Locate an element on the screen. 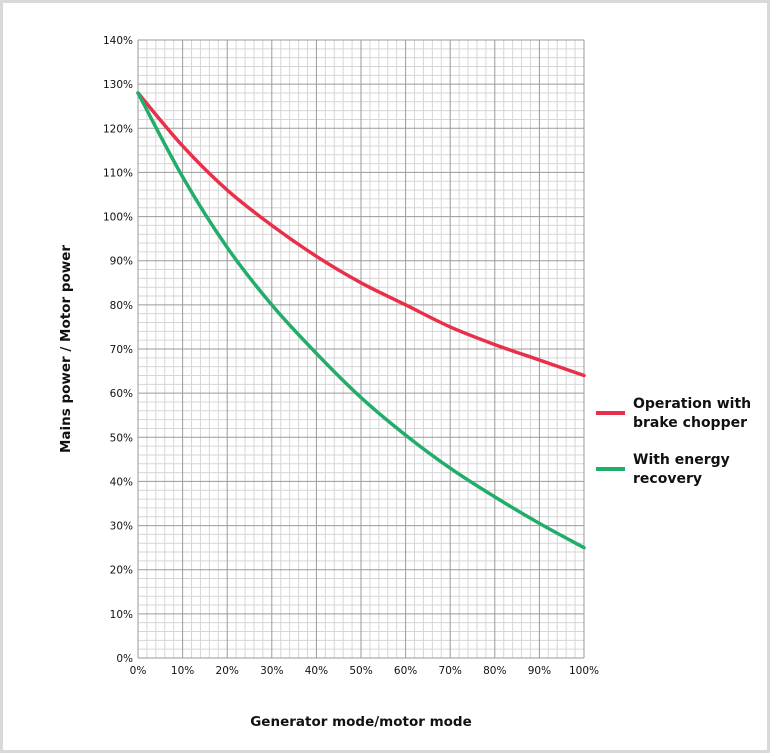 This screenshot has width=770, height=756. y-tick-label: 100% is located at coordinates (118, 218).